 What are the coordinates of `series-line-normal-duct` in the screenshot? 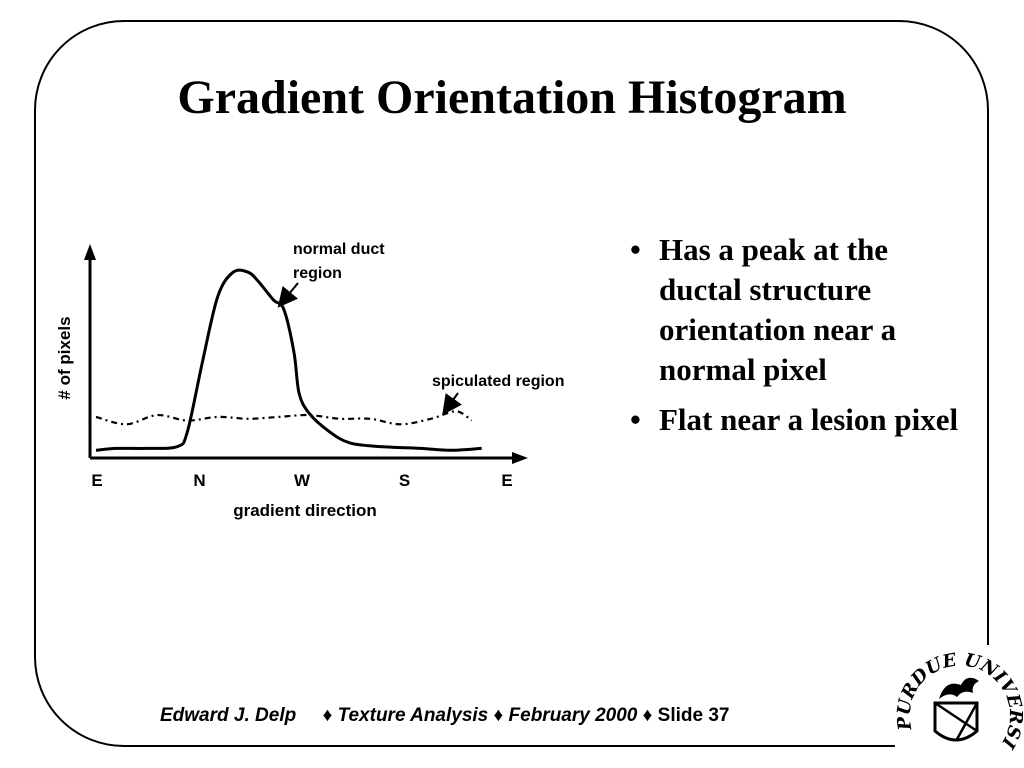 It's located at (288, 360).